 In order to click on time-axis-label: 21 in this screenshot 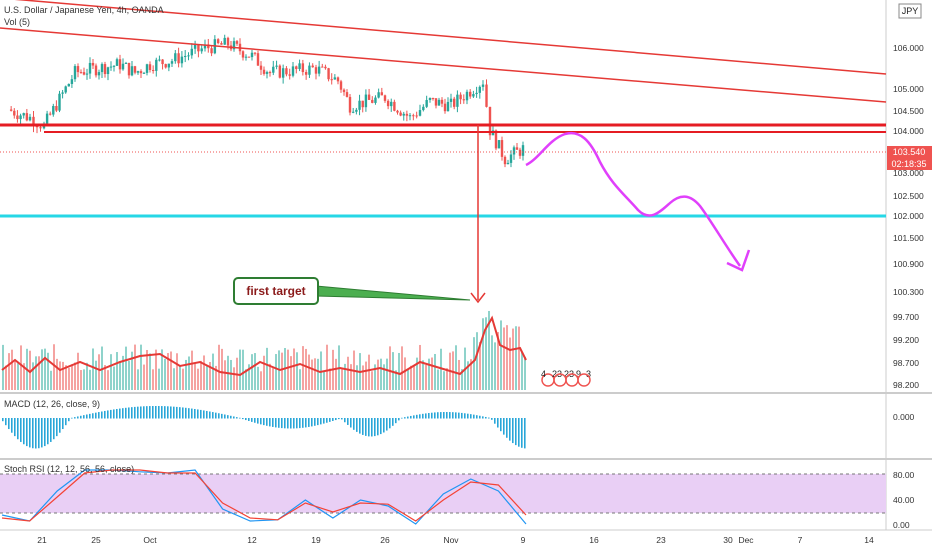, I will do `click(42, 540)`.